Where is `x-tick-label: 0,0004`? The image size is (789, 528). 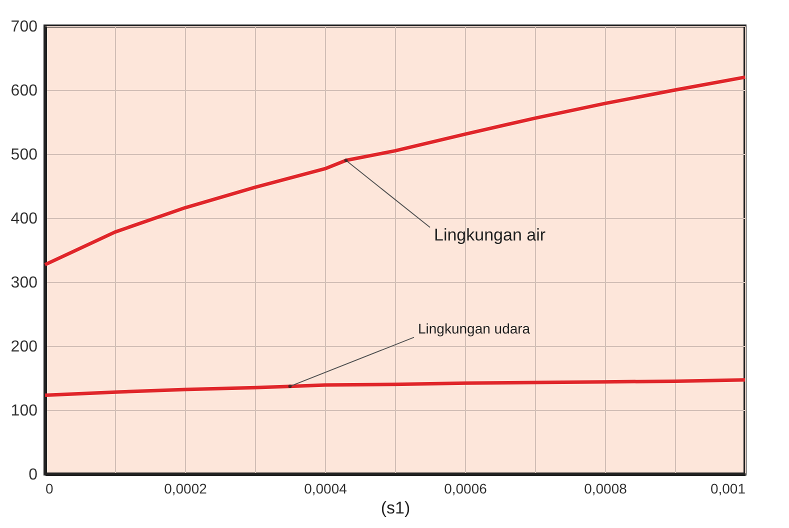 x-tick-label: 0,0004 is located at coordinates (326, 488).